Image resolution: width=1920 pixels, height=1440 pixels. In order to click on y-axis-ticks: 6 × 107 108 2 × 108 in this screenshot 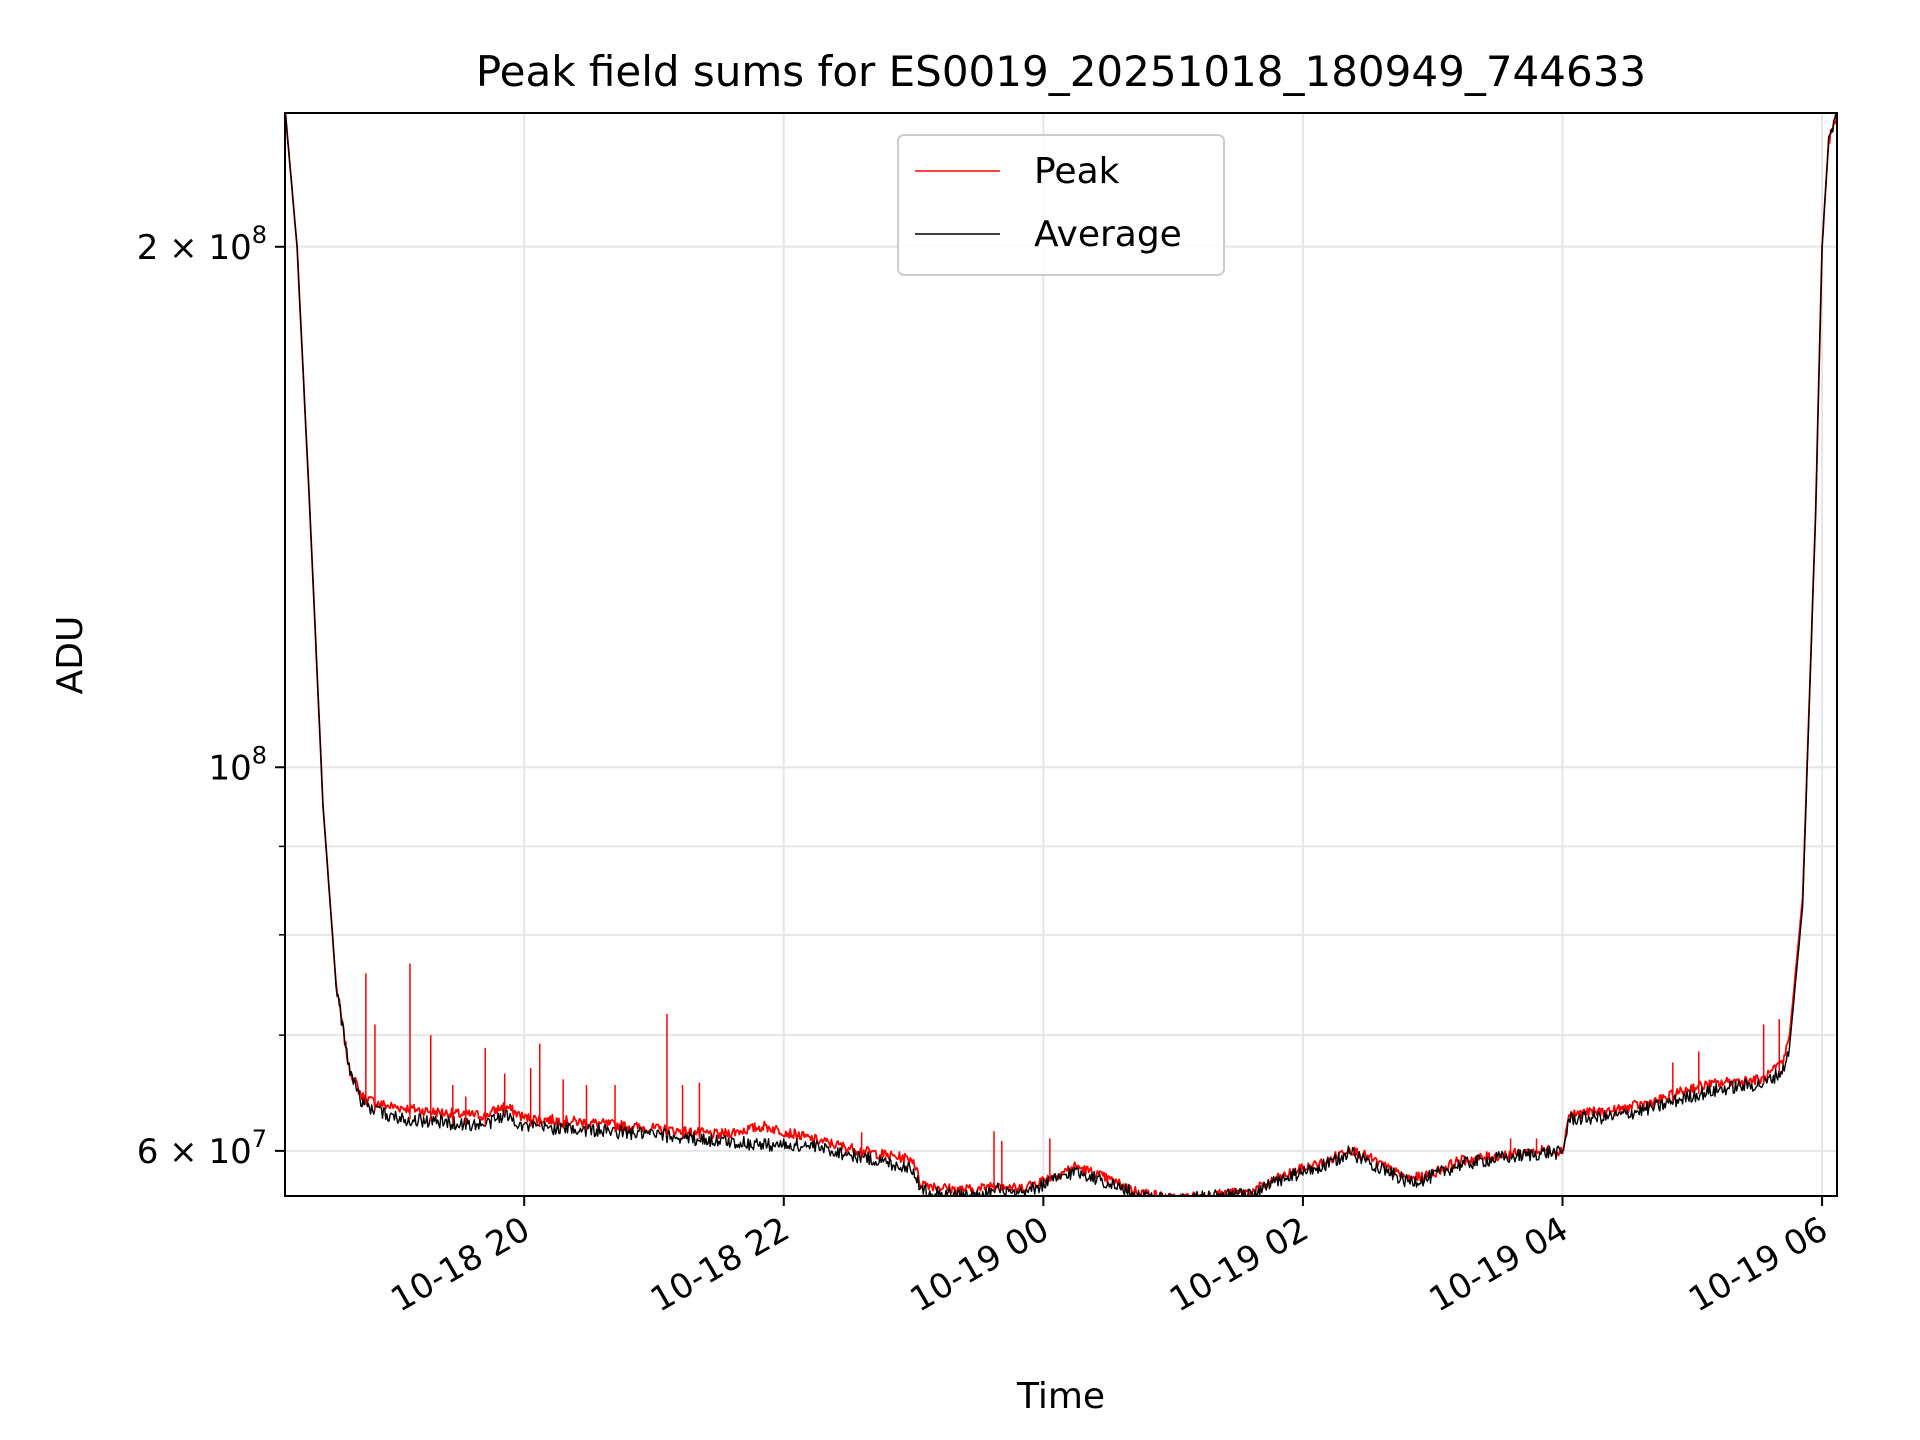, I will do `click(211, 696)`.